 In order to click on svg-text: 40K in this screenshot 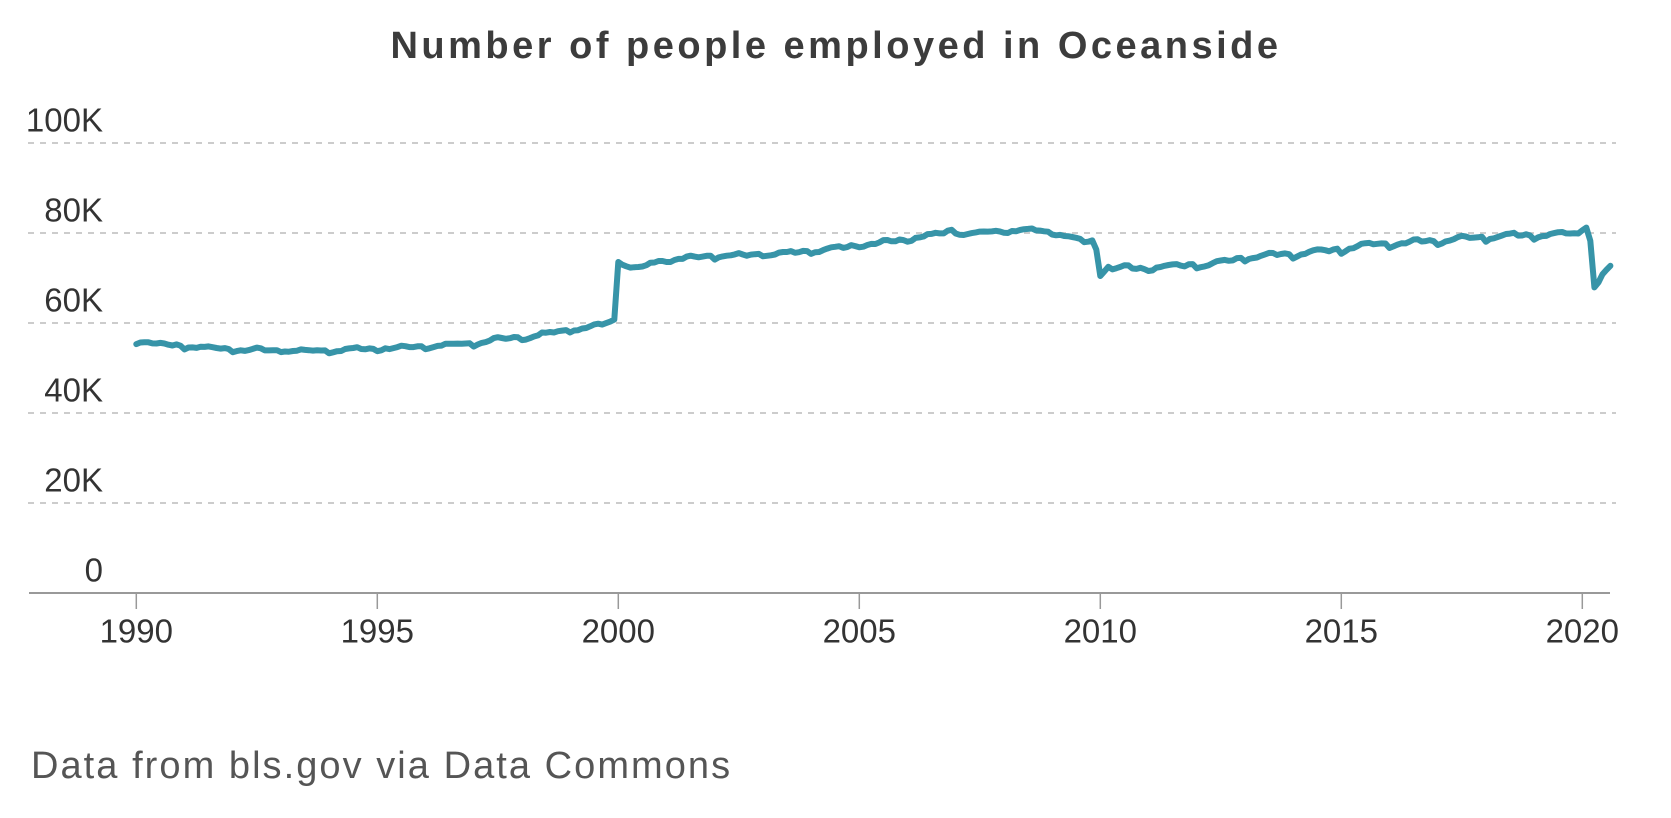, I will do `click(73, 390)`.